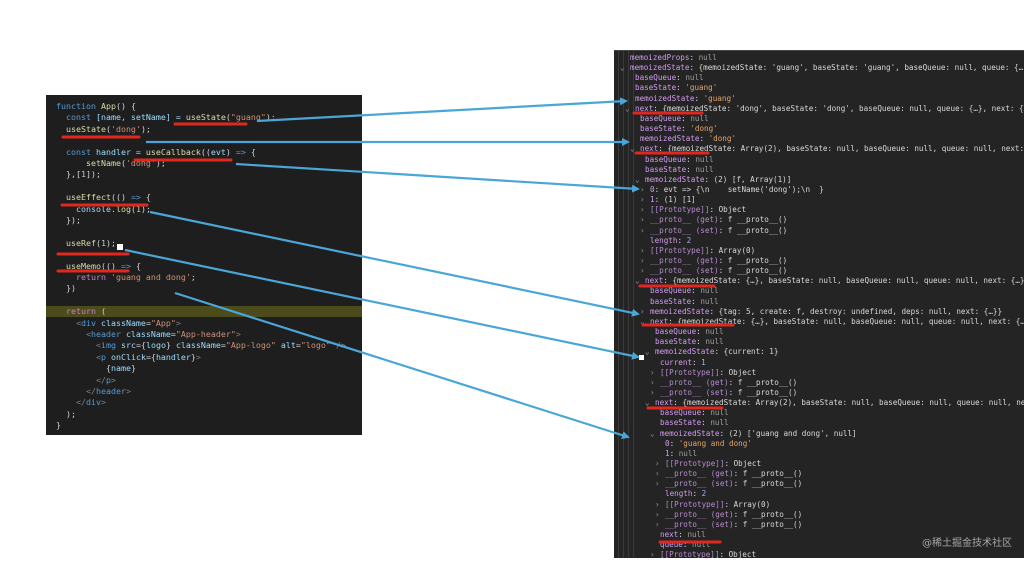  I want to click on code-line: }), so click(66, 288).